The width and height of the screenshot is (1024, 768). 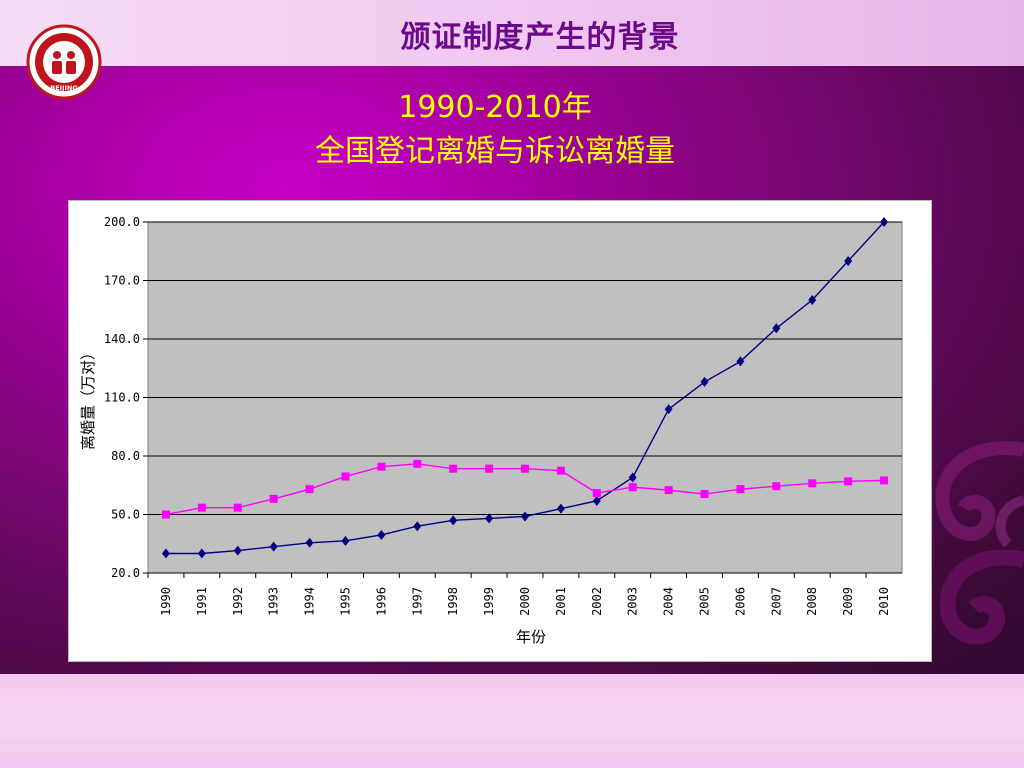 I want to click on x-tick-label-15: 2005, so click(x=705, y=601).